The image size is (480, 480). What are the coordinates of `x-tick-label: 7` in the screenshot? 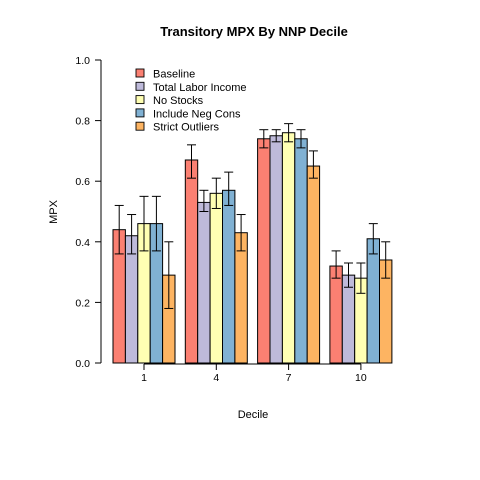 It's located at (289, 378).